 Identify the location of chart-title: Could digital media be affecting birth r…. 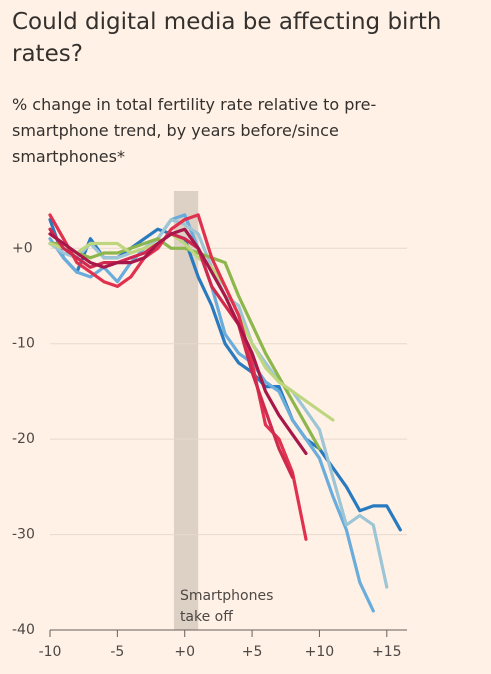
(227, 38).